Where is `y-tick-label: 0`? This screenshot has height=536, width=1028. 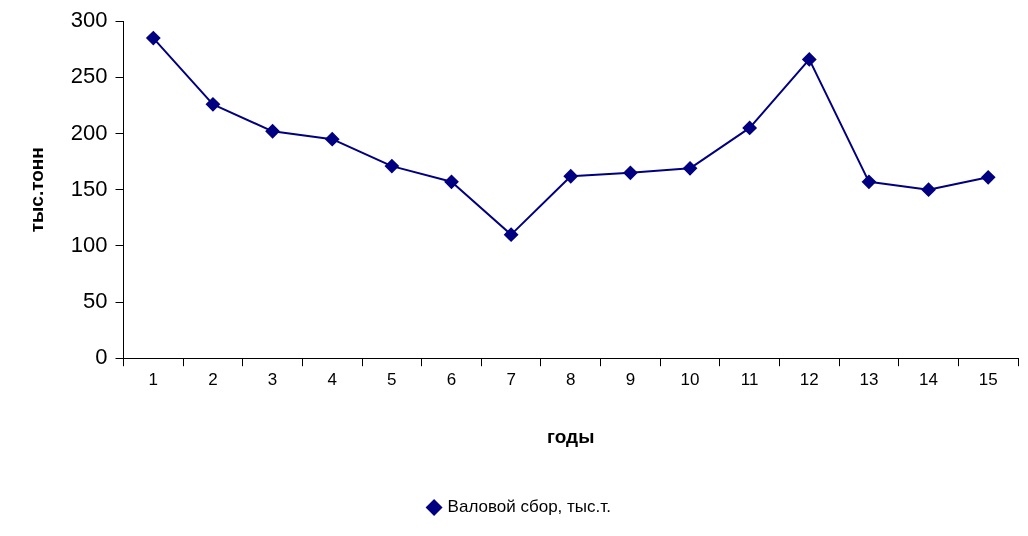 y-tick-label: 0 is located at coordinates (101, 357).